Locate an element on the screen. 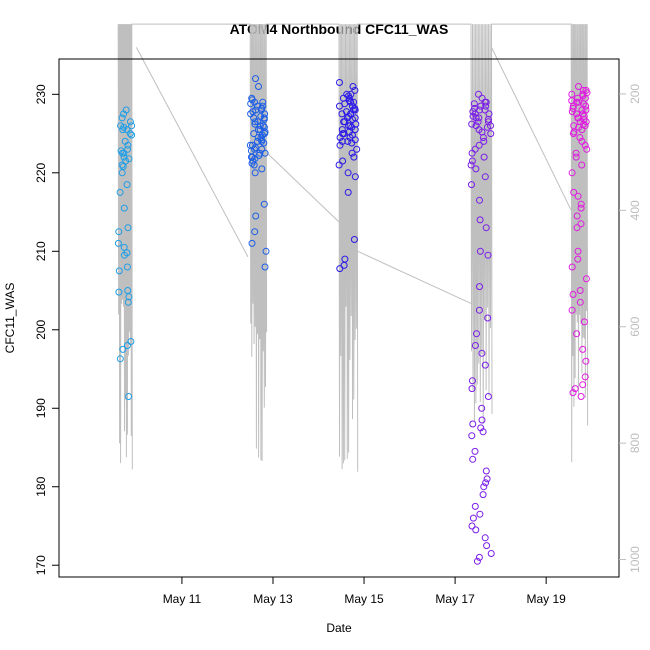  right-tick-label-1: 400 is located at coordinates (635, 210).